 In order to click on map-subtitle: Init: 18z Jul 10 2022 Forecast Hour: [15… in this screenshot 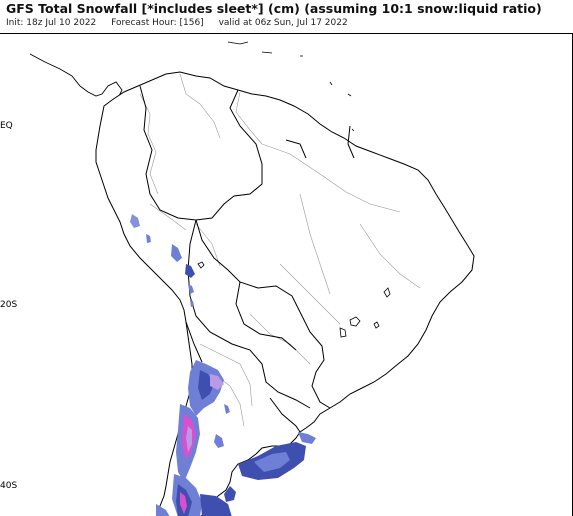, I will do `click(288, 23)`.